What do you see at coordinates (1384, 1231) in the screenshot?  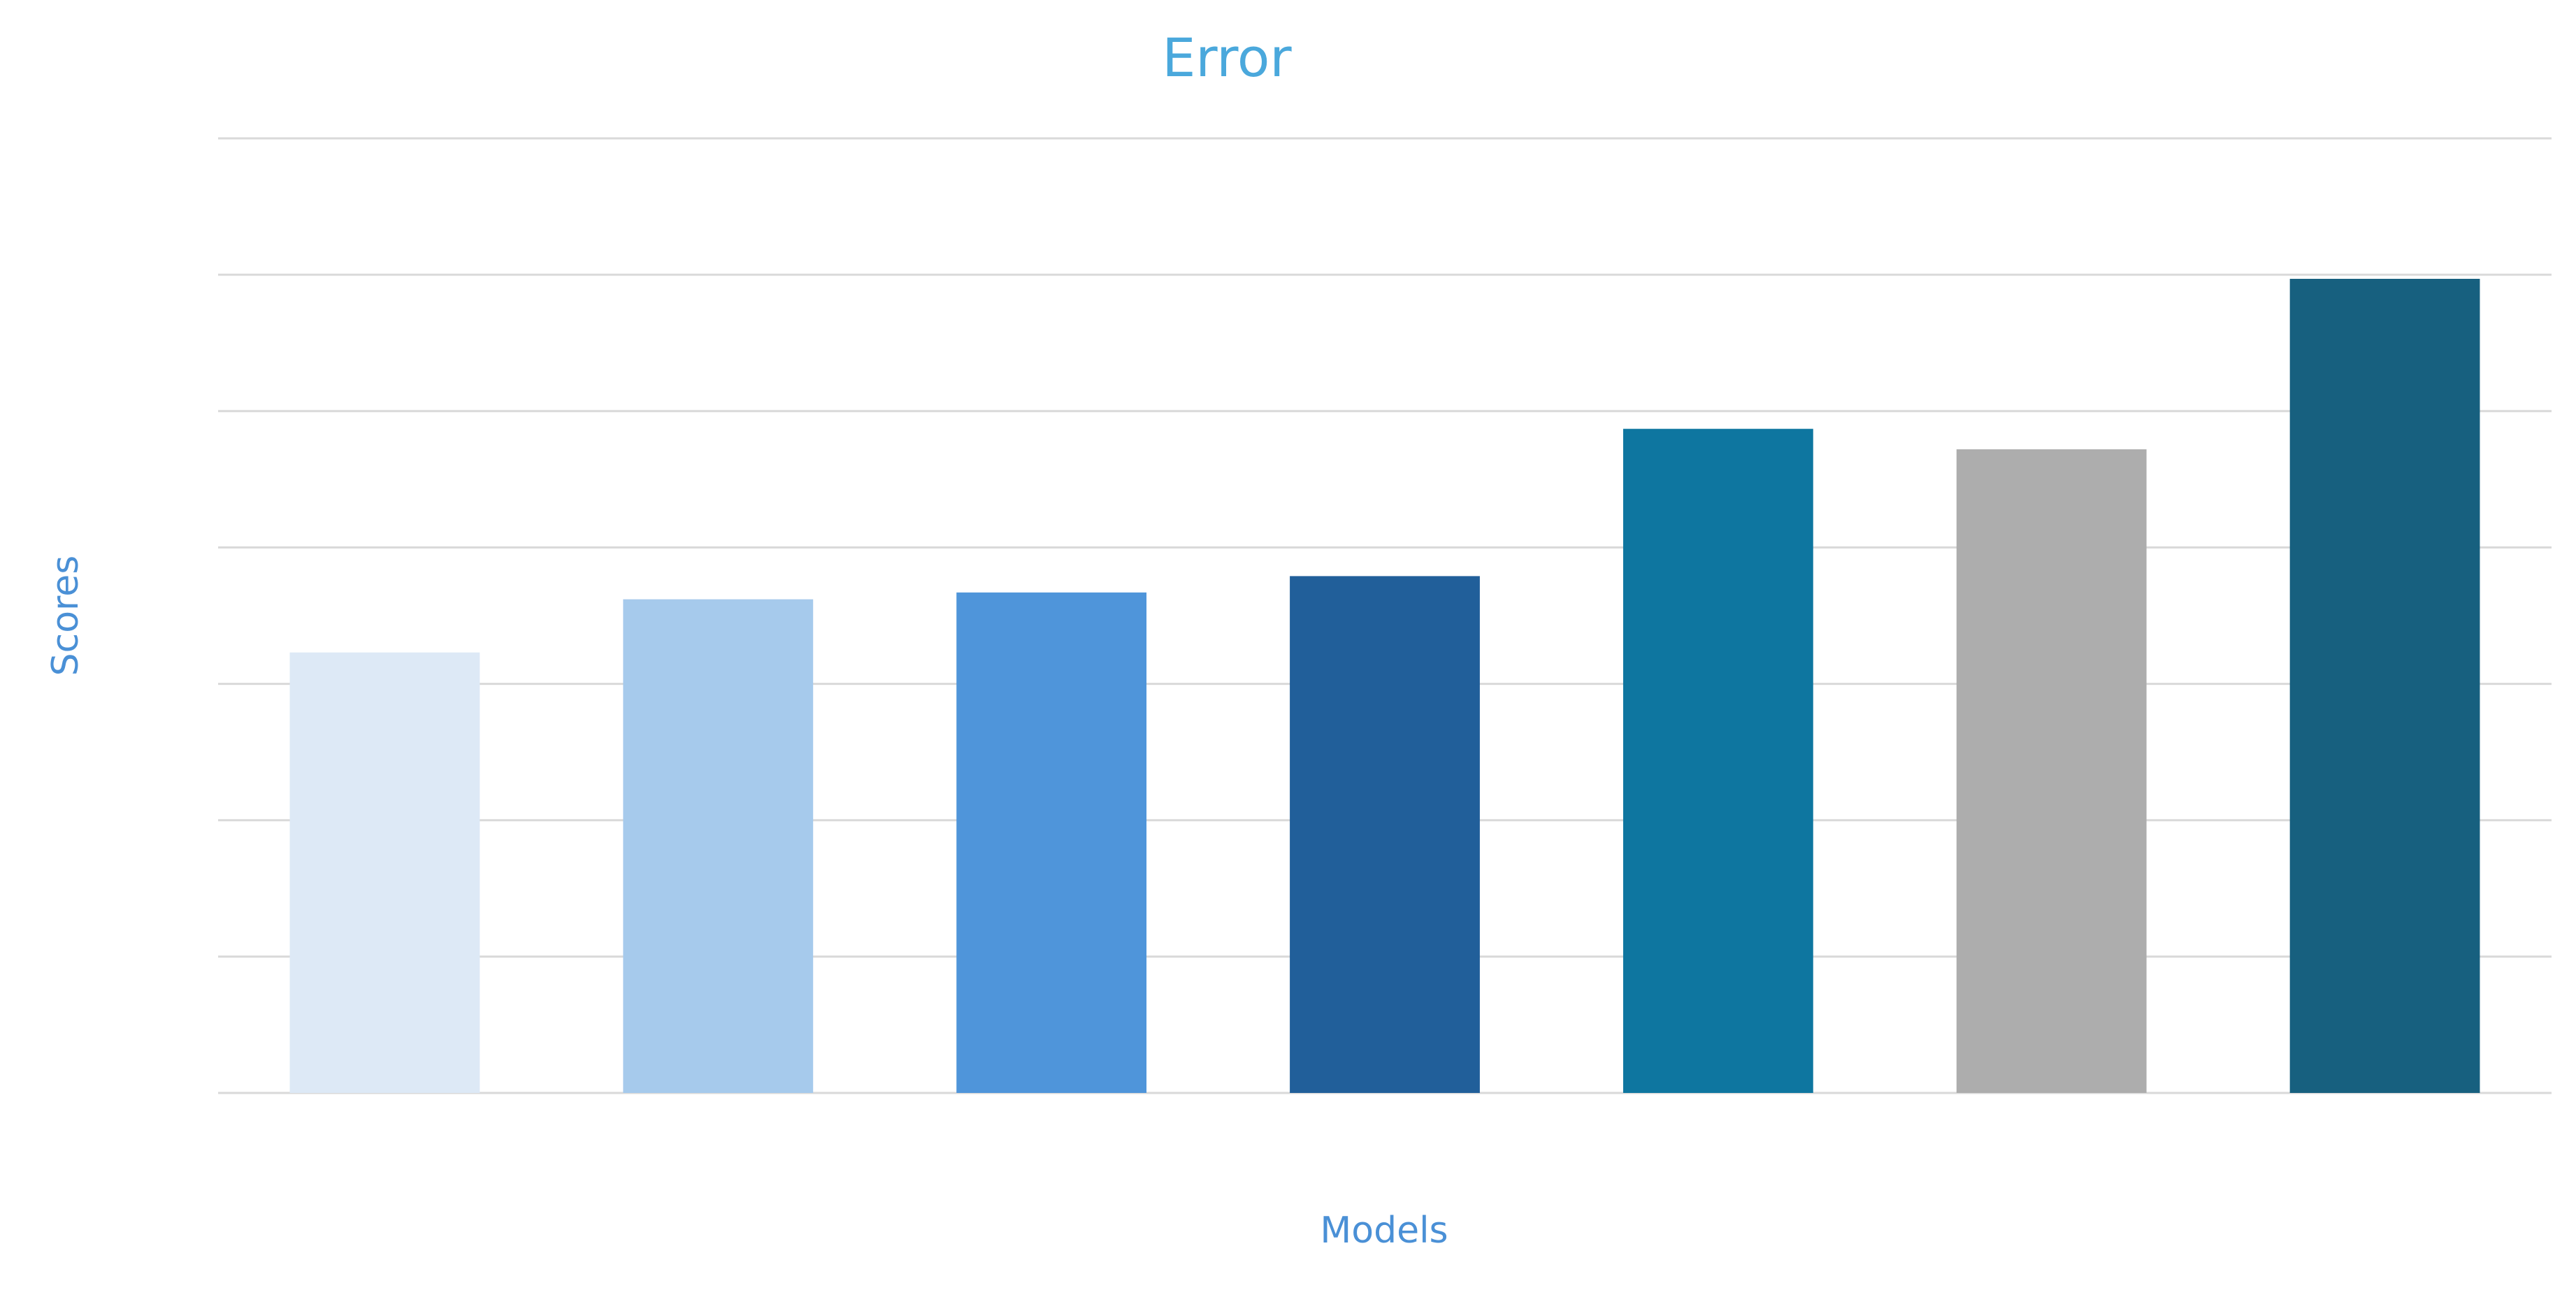 I see `x-axis-label: Models` at bounding box center [1384, 1231].